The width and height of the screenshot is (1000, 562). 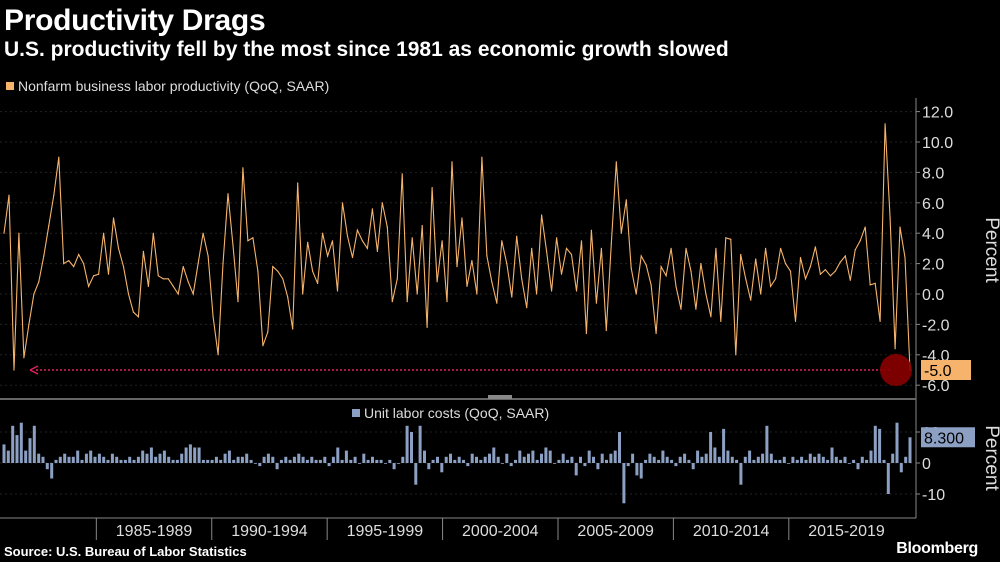 What do you see at coordinates (937, 548) in the screenshot?
I see `bloomberg-logo: Bloomberg` at bounding box center [937, 548].